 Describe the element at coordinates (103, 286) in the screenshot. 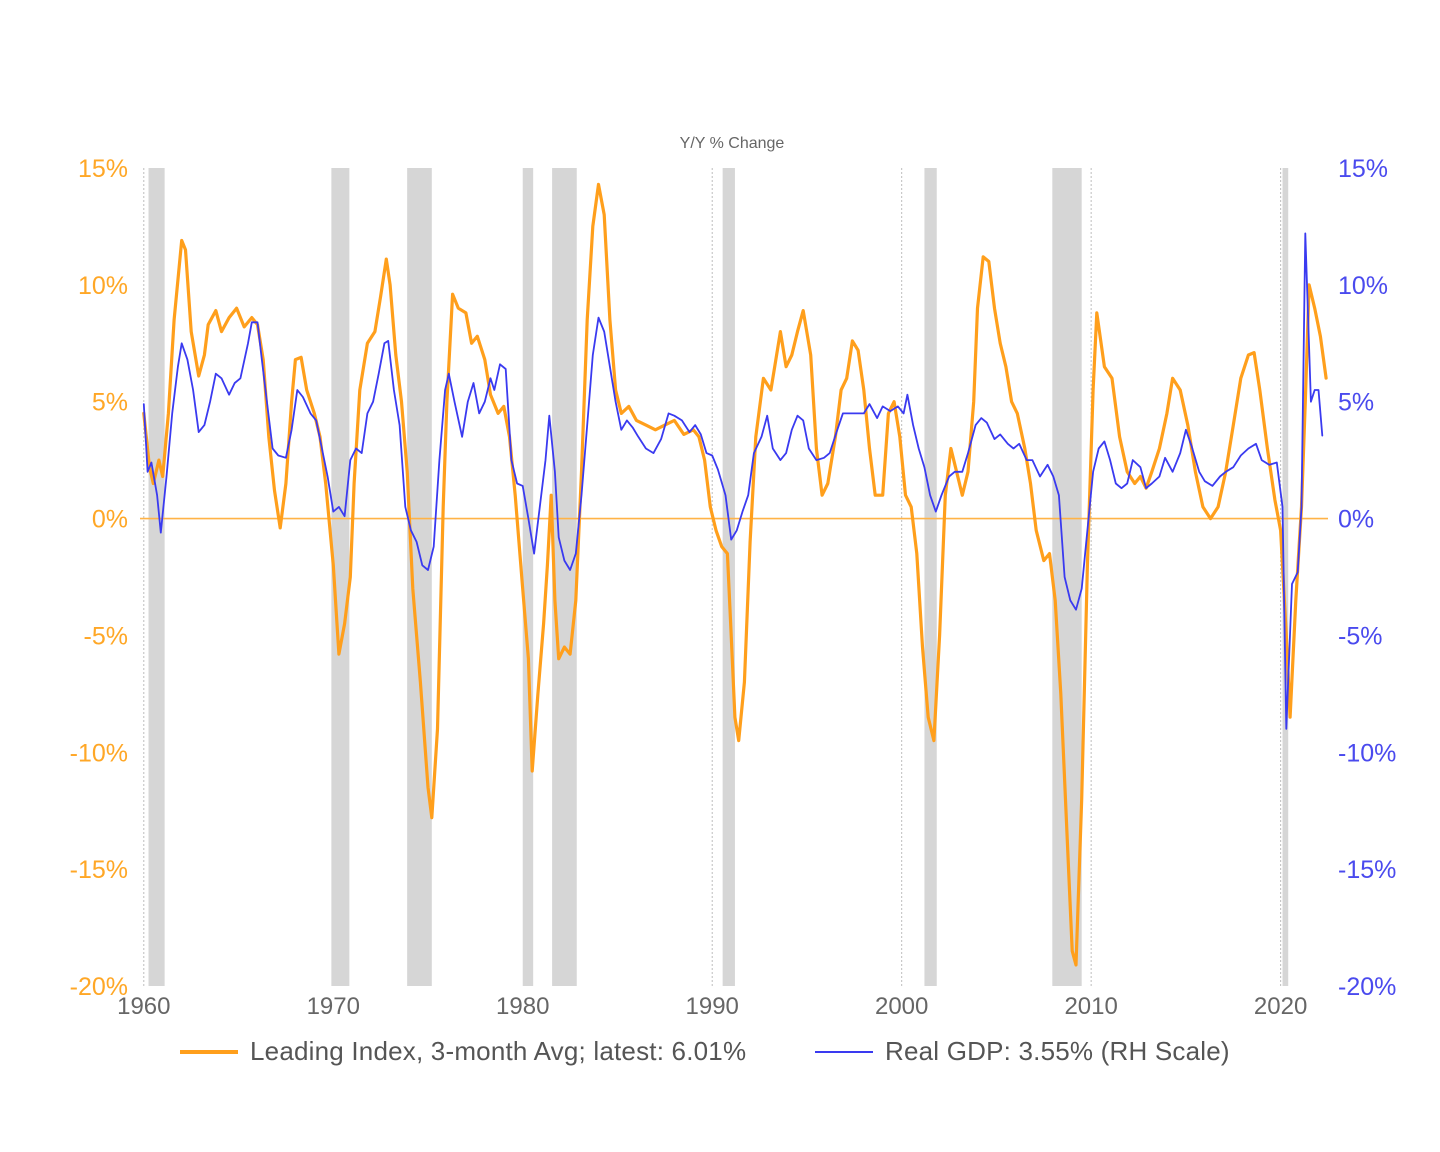

I see `left-y-tick-label: 10%` at that location.